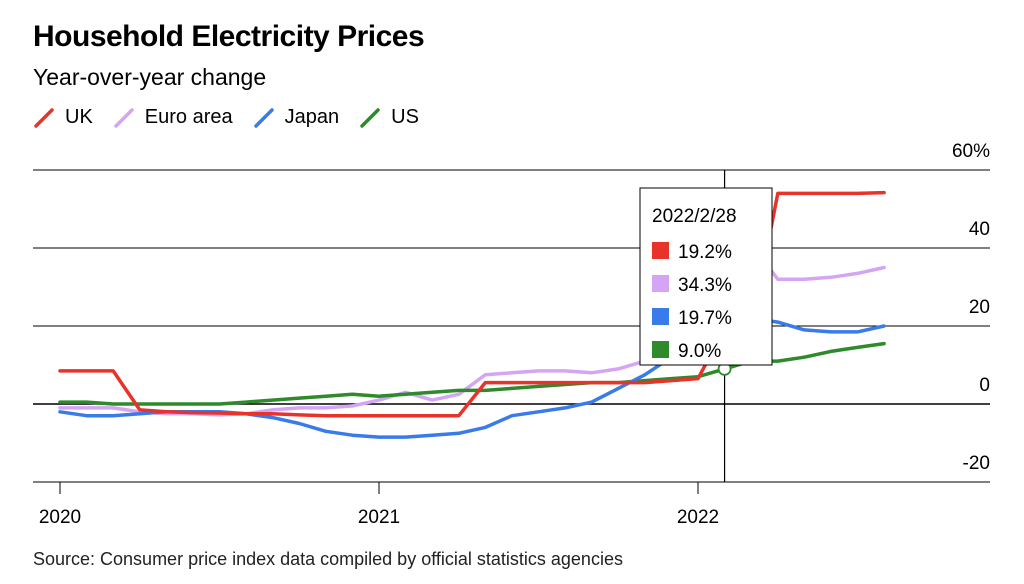  I want to click on legend-label-us: US, so click(405, 117).